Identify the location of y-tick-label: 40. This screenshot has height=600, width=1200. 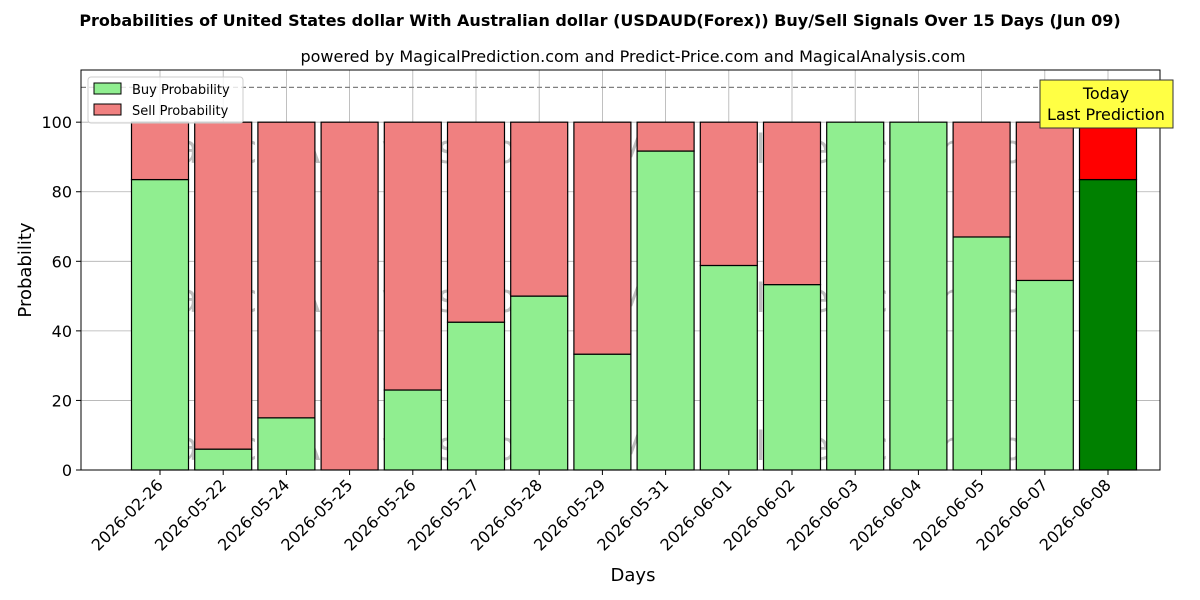
(62, 331).